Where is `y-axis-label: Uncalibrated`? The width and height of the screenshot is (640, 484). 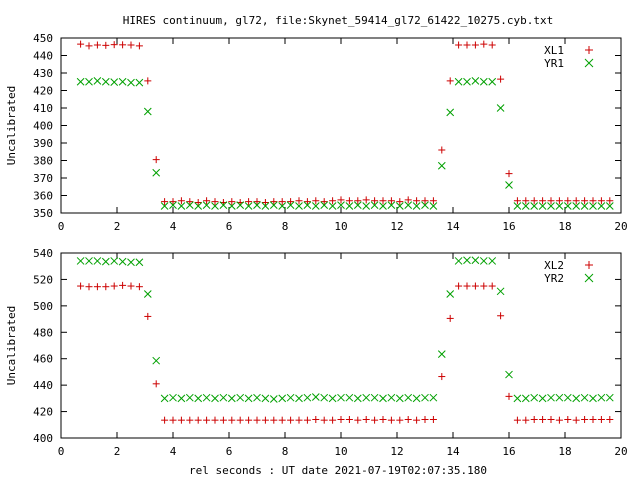
y-axis-label: Uncalibrated is located at coordinates (11, 125).